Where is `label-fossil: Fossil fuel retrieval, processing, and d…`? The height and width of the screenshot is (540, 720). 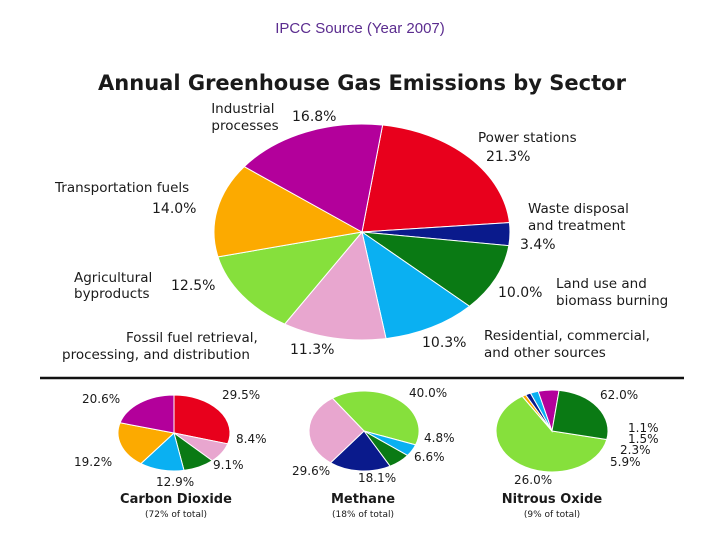 label-fossil: Fossil fuel retrieval, processing, and d… is located at coordinates (162, 346).